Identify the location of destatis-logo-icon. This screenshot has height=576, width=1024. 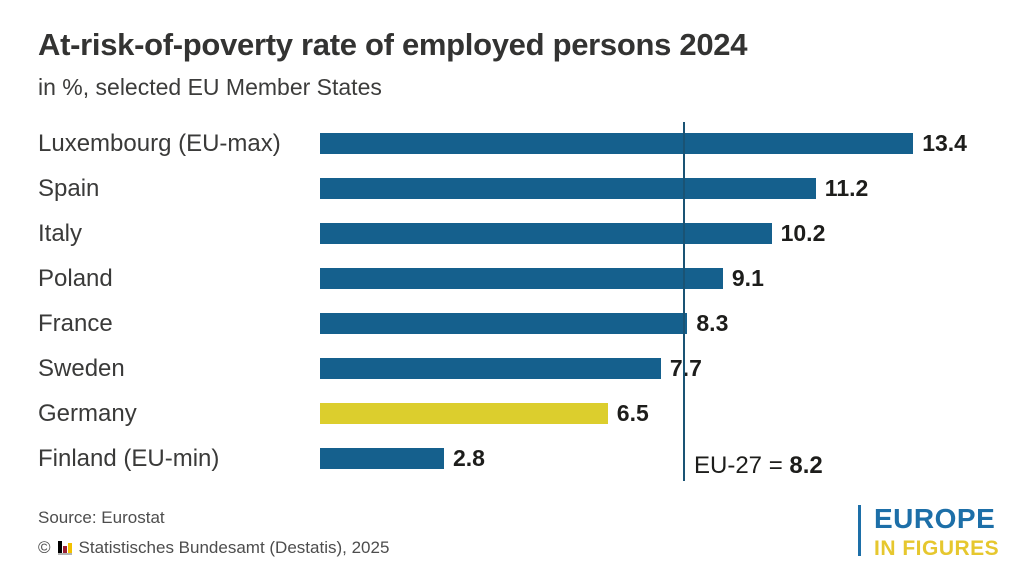
(64, 548).